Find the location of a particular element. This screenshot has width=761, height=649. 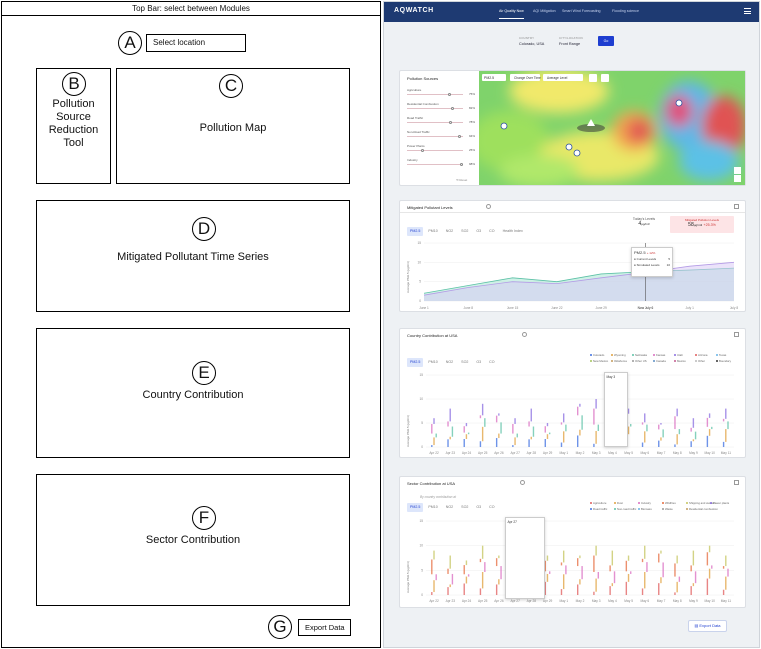

go-button: Go is located at coordinates (606, 41).